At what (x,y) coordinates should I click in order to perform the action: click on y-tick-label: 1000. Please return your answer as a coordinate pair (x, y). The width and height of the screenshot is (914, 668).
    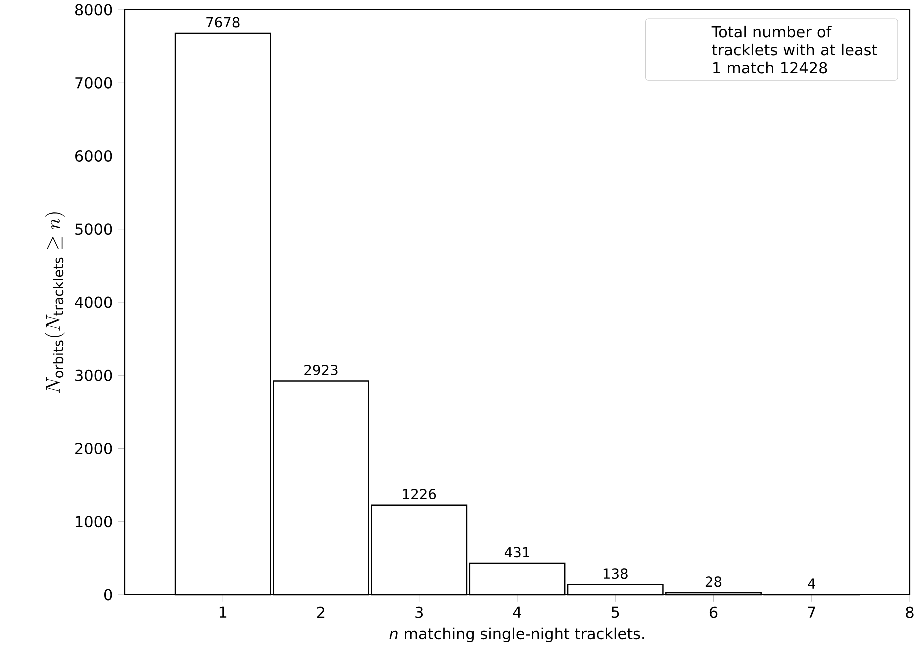
    Looking at the image, I should click on (94, 522).